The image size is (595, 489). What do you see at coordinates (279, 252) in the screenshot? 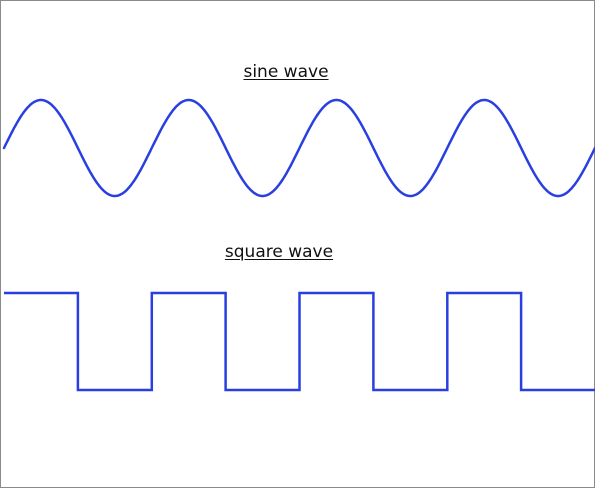
I see `square-wave-label: square wave` at bounding box center [279, 252].